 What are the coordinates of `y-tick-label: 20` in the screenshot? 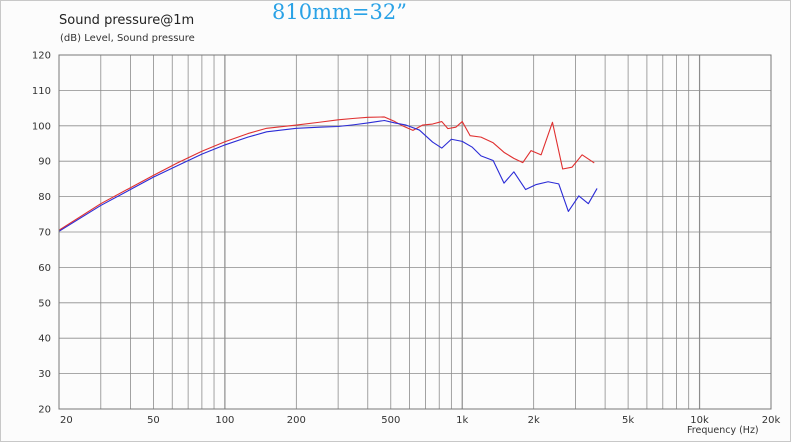 It's located at (44, 410).